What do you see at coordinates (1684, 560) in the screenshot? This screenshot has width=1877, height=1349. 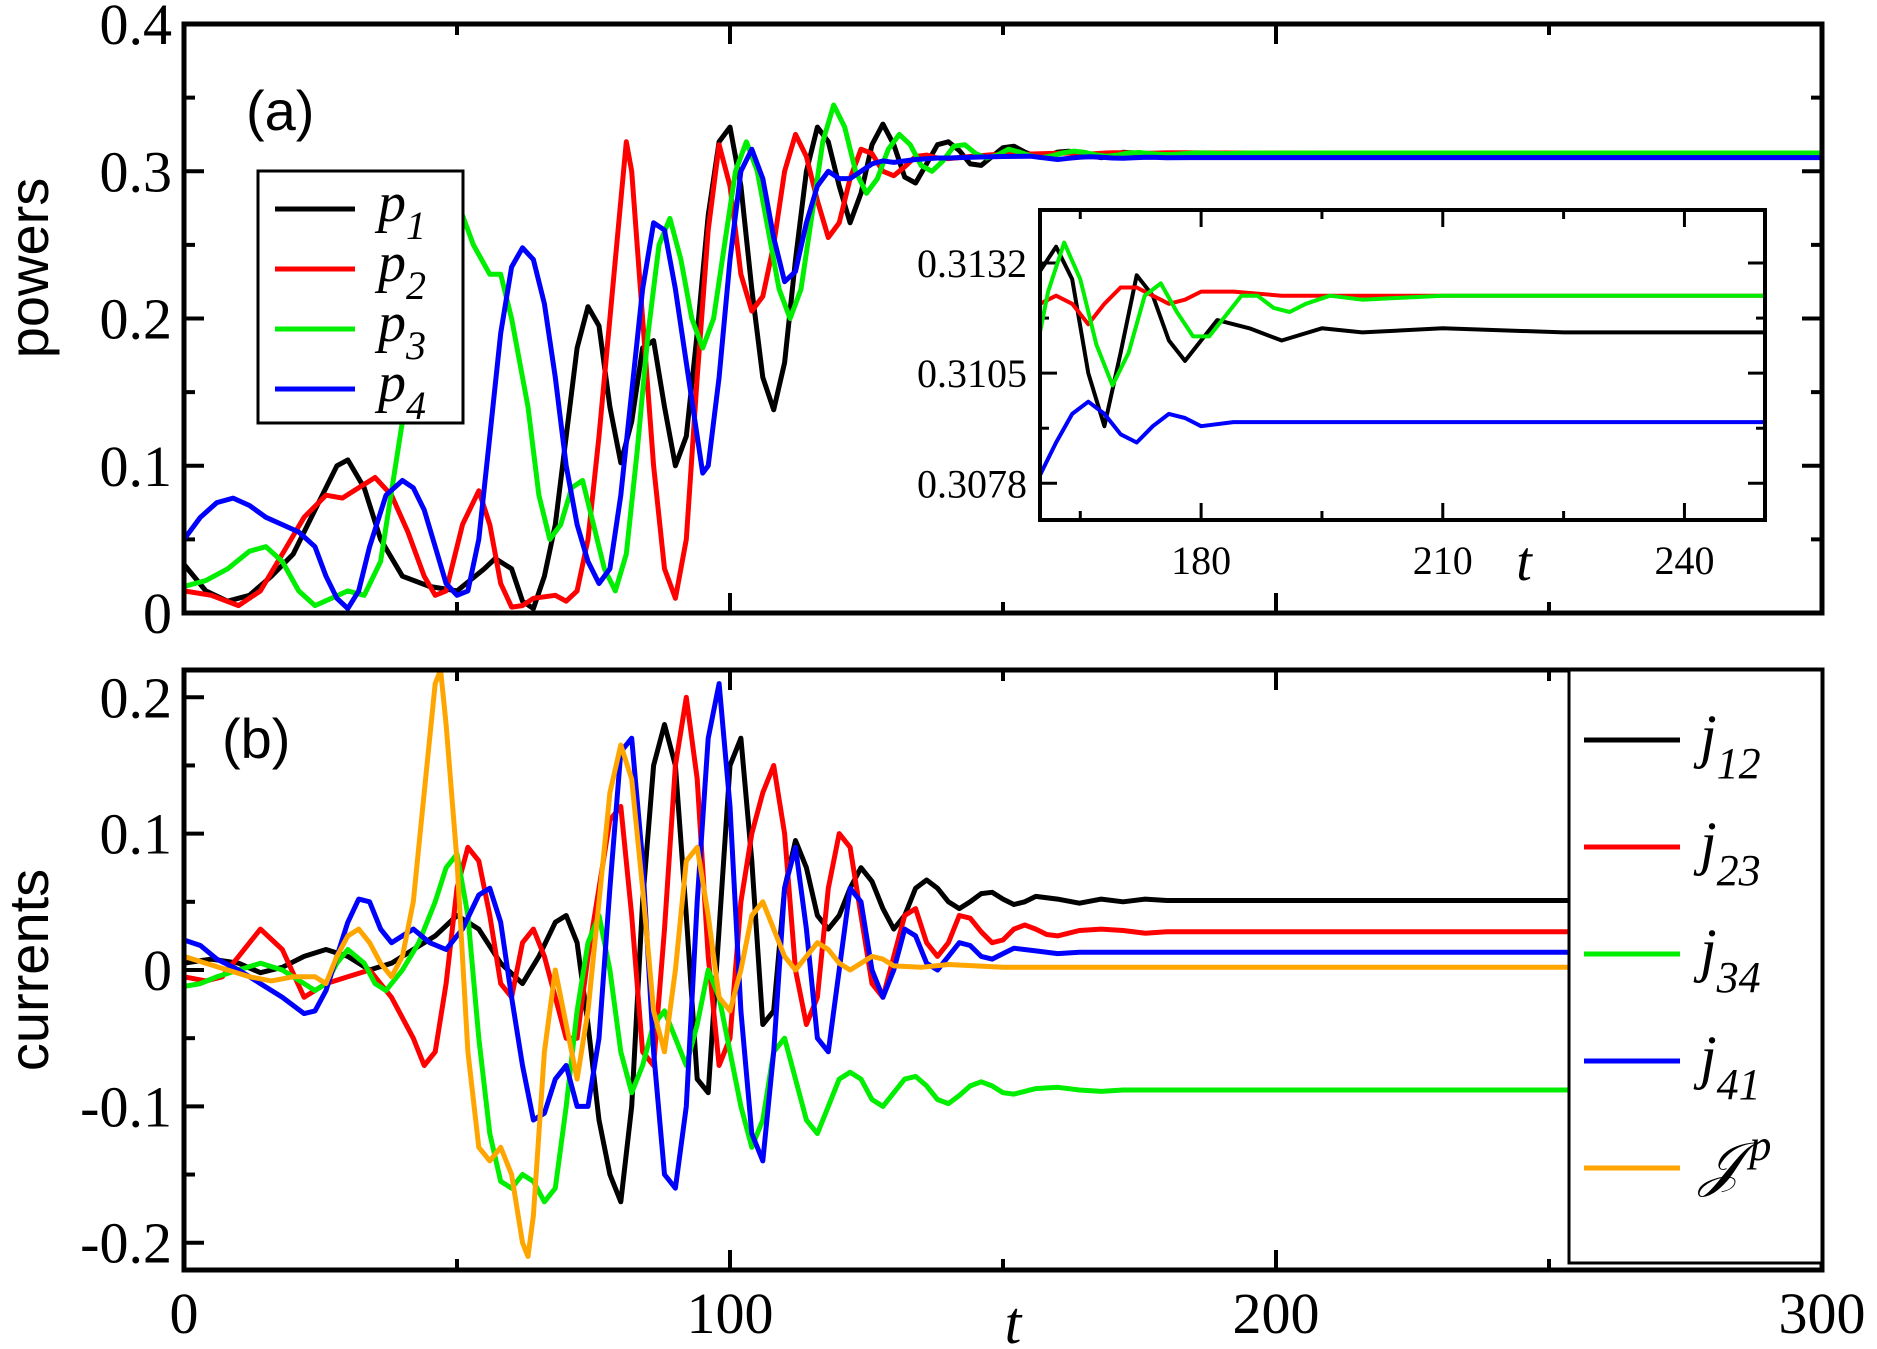 I see `inset-xtick-label: 240` at bounding box center [1684, 560].